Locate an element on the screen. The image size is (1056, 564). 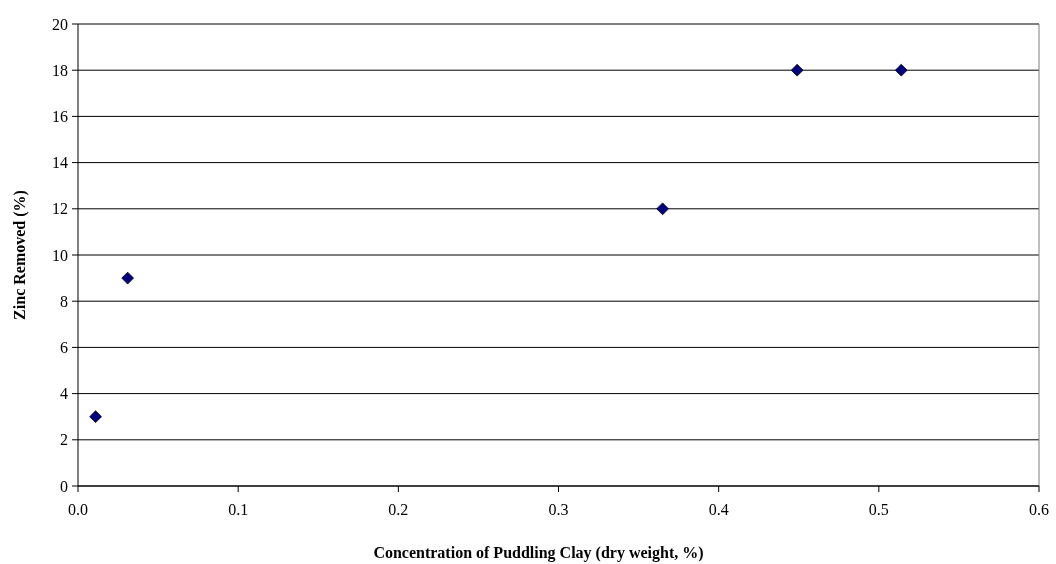
x-tick-label: 0.1 is located at coordinates (238, 509).